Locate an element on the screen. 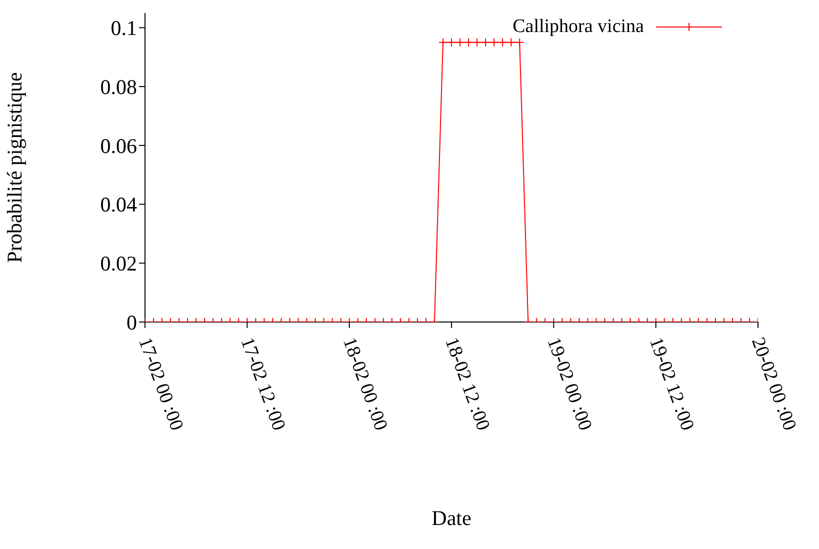 Image resolution: width=819 pixels, height=549 pixels. x-tick-label: 19-02 00 :00 is located at coordinates (569, 384).